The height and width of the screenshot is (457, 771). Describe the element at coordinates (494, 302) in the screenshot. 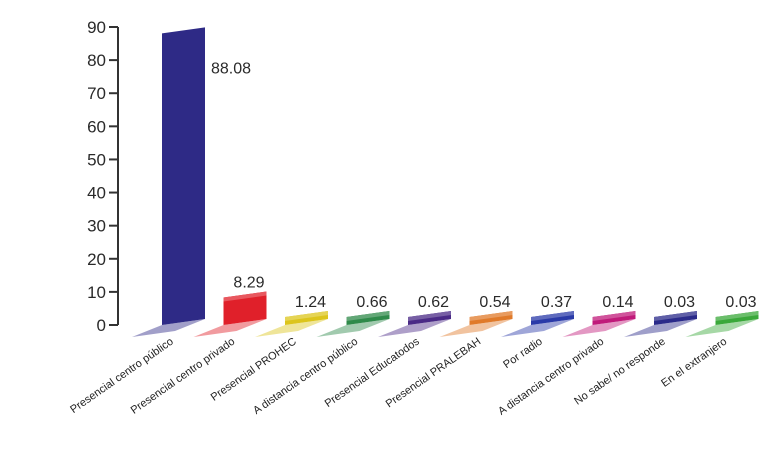

I see `data-label: 0.54` at that location.